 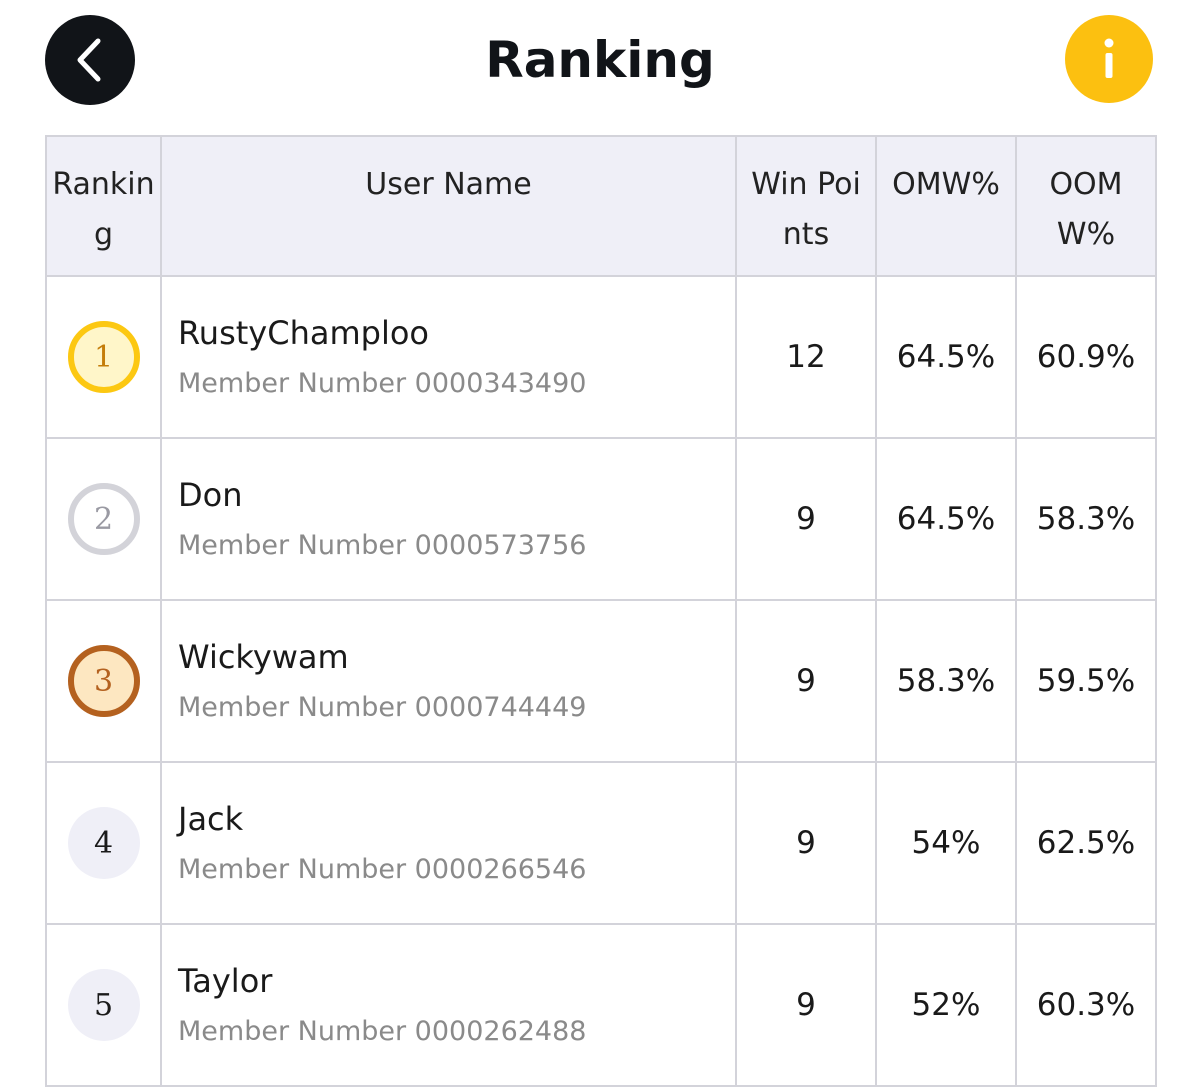 What do you see at coordinates (303, 333) in the screenshot?
I see `user-name: RustyChamploo` at bounding box center [303, 333].